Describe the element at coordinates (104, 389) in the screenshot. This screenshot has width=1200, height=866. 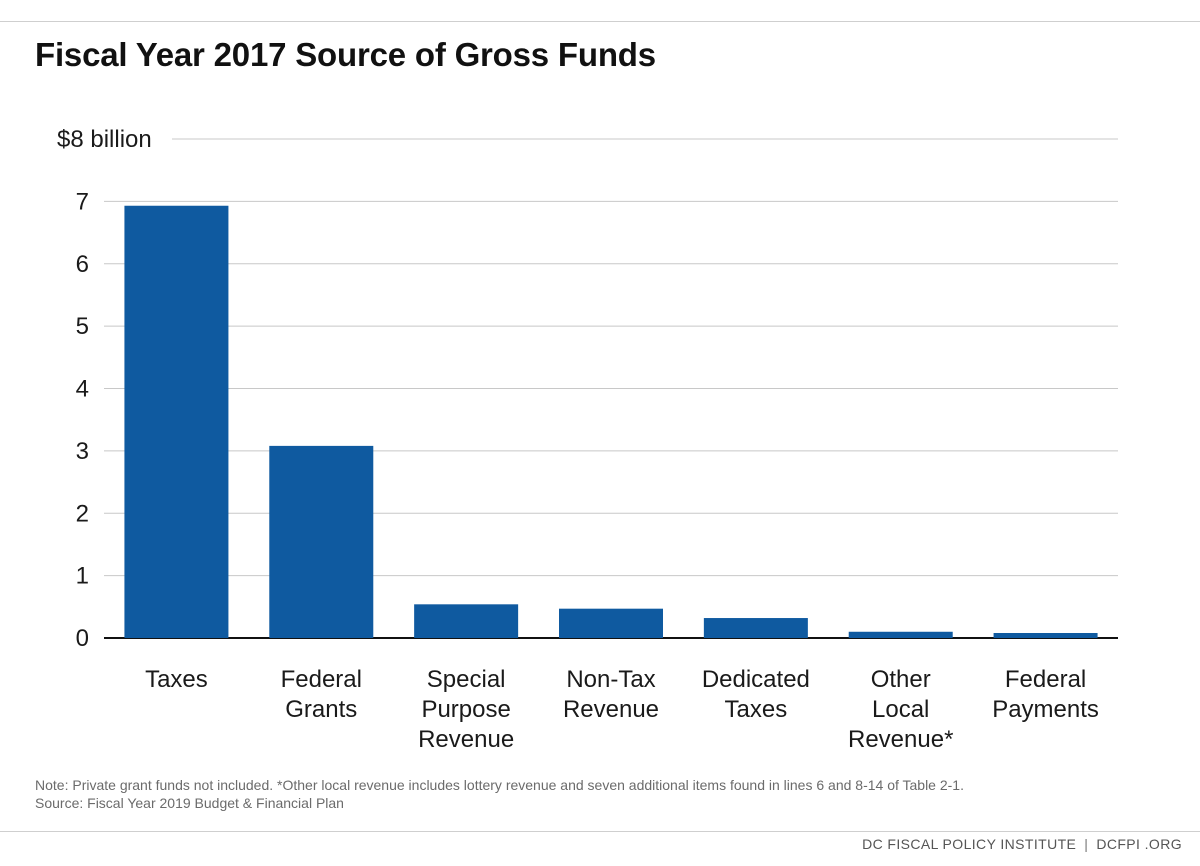
I see `y-axis-ticks: 0 1 2 3 4 5 6 7 $8 billion` at that location.